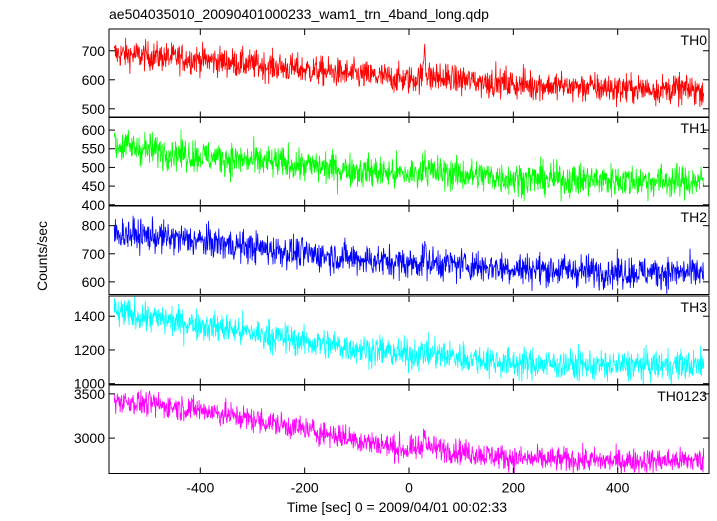 Image resolution: width=717 pixels, height=521 pixels. I want to click on series-line-th3, so click(409, 340).